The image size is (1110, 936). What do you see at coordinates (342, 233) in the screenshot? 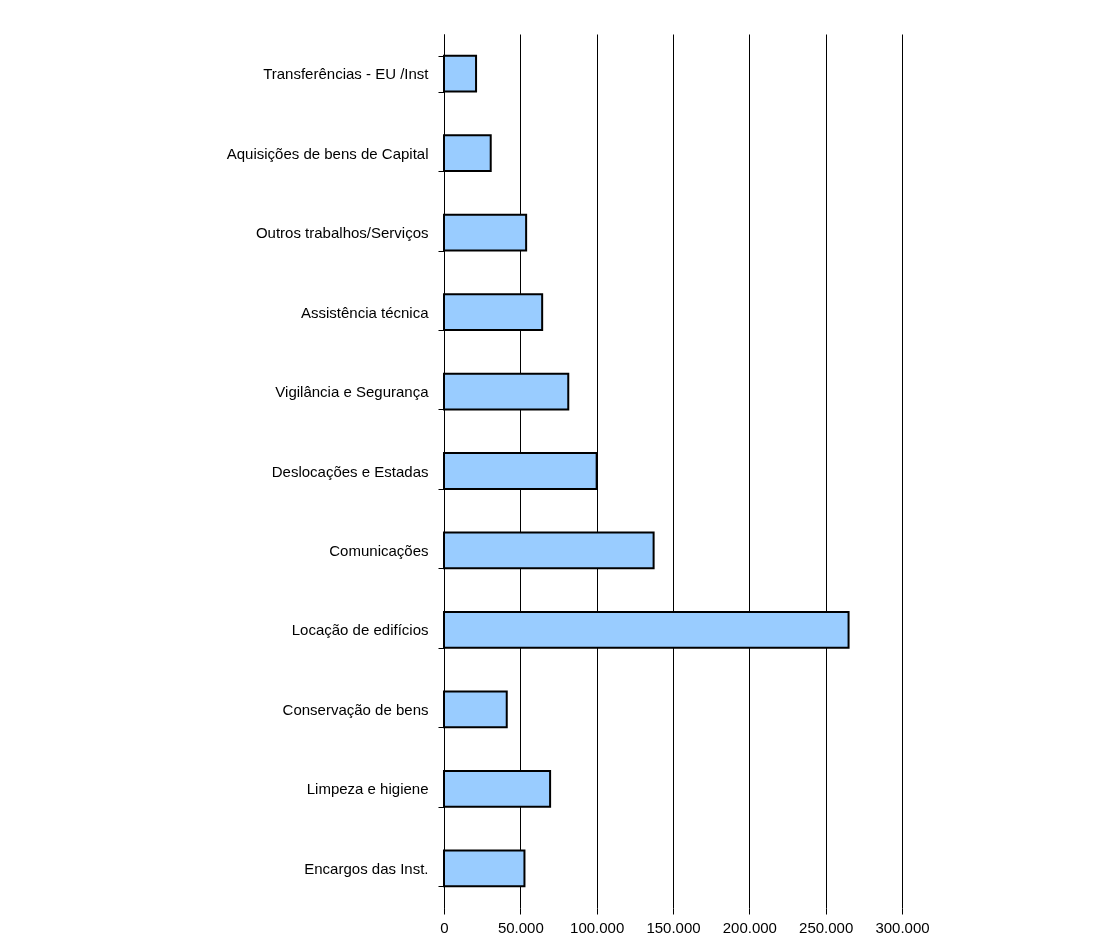
I see `y-tick-label: Outros trabalhos/Serviços` at bounding box center [342, 233].